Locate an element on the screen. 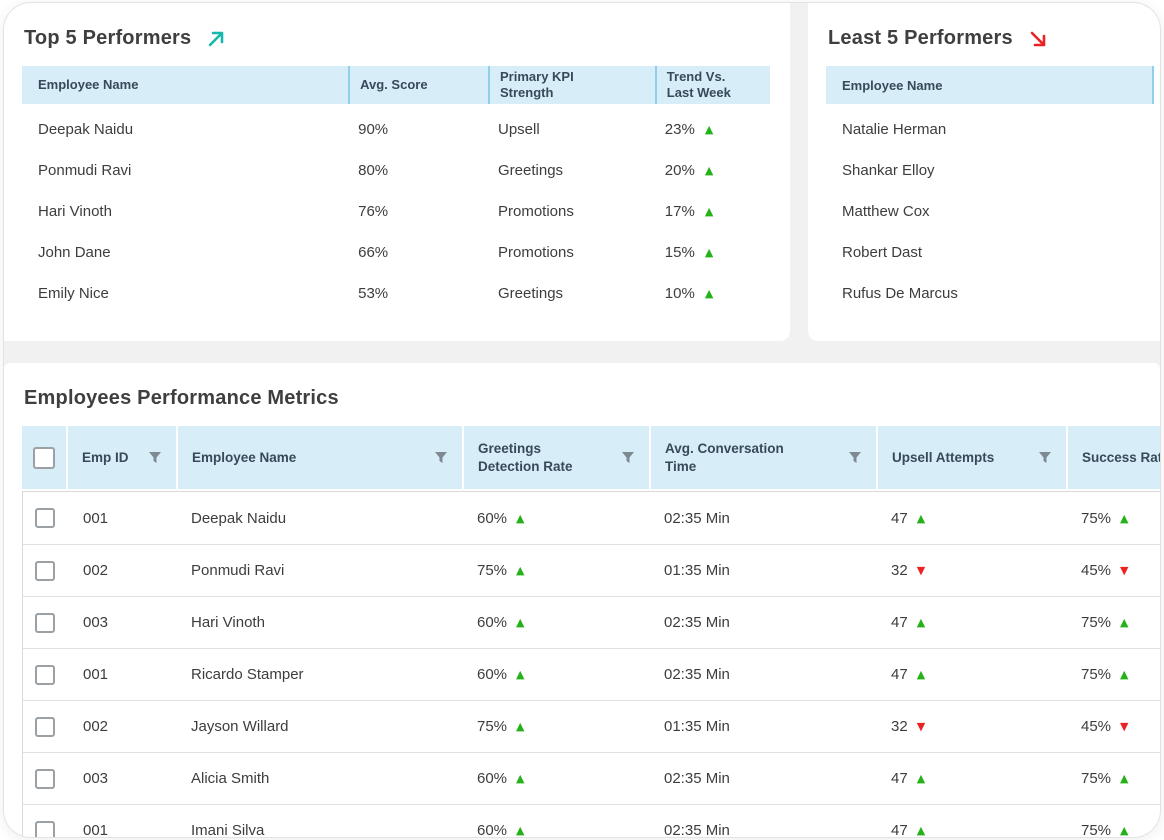 This screenshot has width=1164, height=840. employee-name: Hari Vinoth is located at coordinates (228, 622).